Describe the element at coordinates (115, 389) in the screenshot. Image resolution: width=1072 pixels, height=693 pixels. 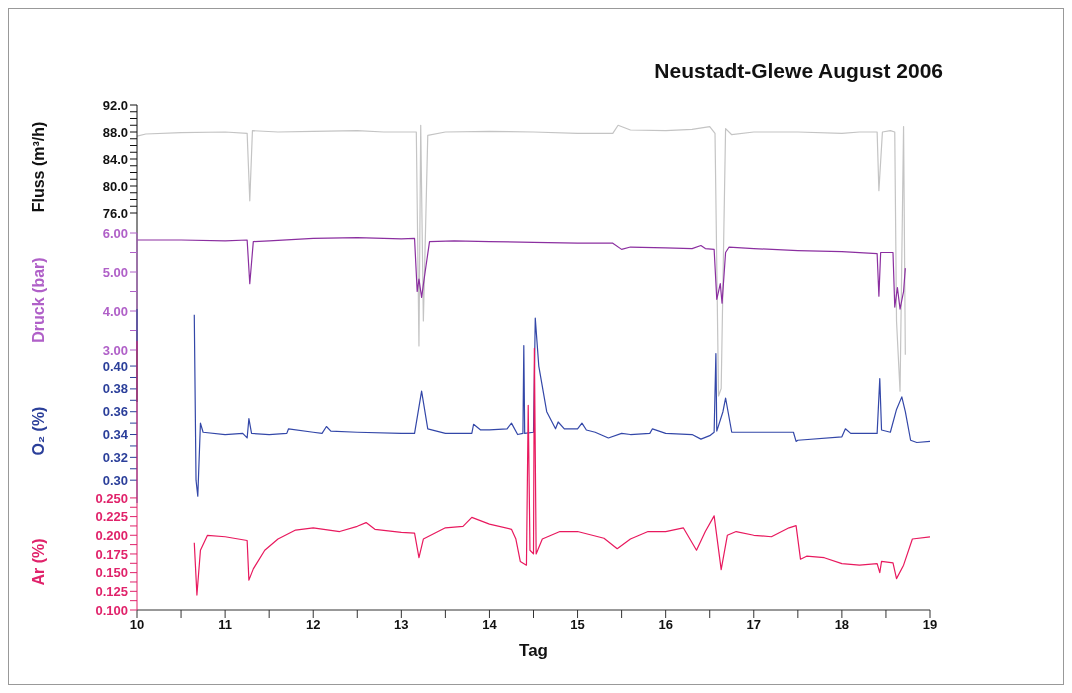
I see `y-tick-label: 0.38` at that location.